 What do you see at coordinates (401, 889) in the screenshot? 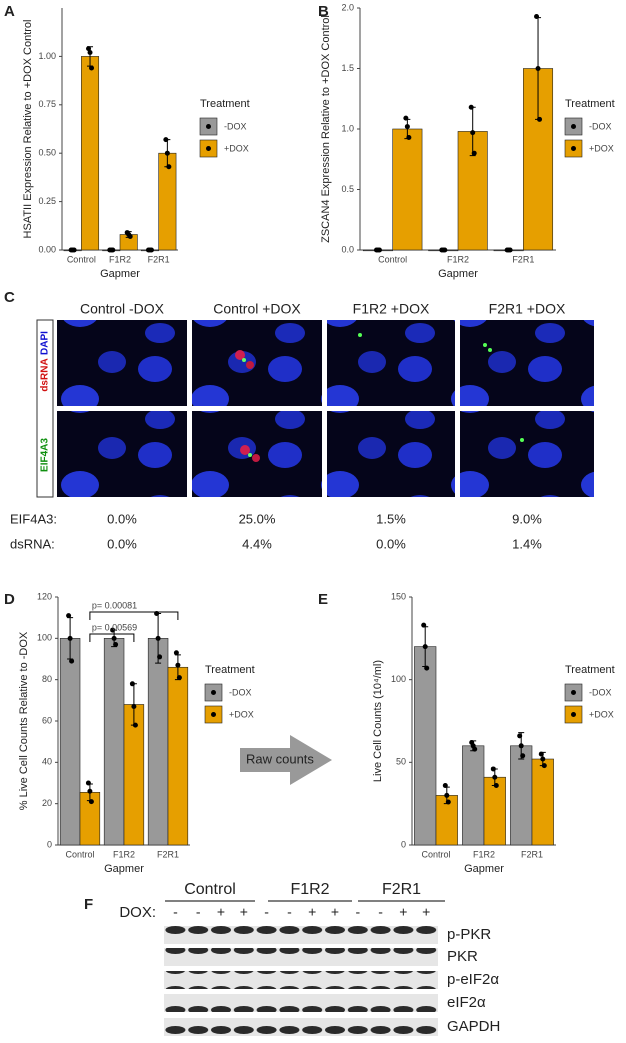
I see `group-label: F2R1` at bounding box center [401, 889].